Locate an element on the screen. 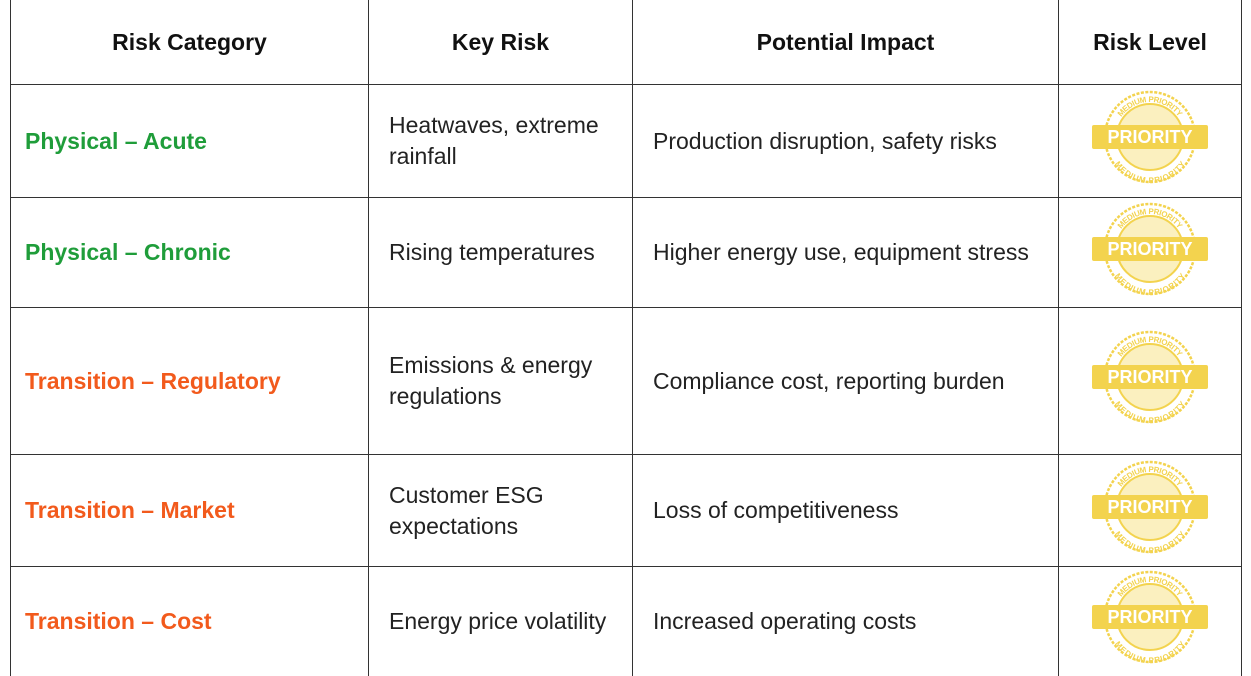 Image resolution: width=1251 pixels, height=676 pixels. key-risk: Energy price volatility is located at coordinates (500, 621).